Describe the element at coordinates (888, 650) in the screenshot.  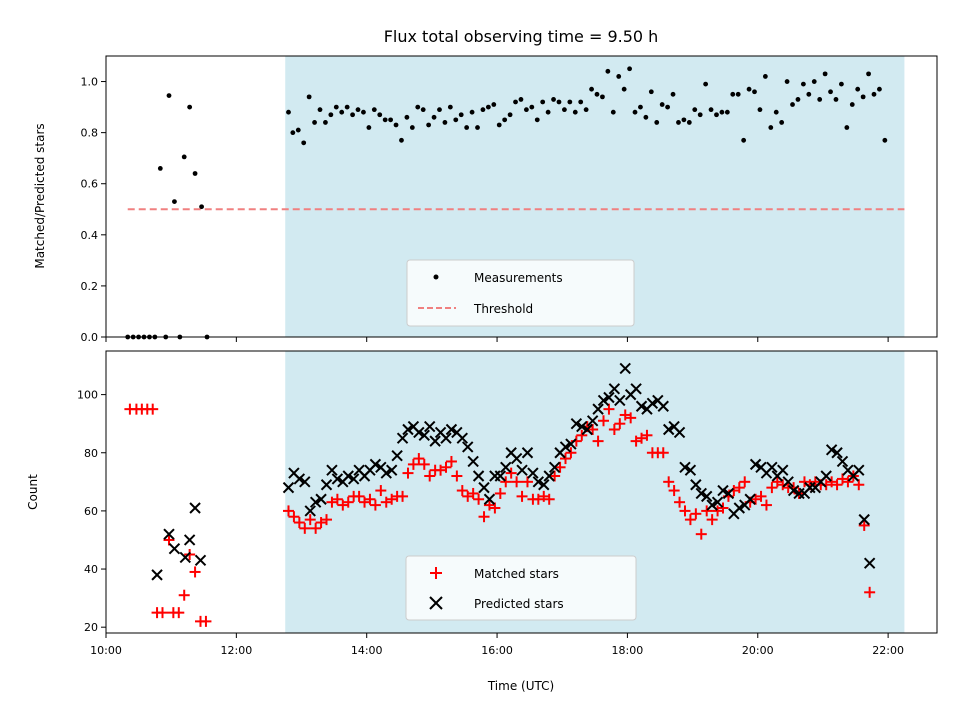
I see `bottom-x-tick-label: 22:00` at that location.